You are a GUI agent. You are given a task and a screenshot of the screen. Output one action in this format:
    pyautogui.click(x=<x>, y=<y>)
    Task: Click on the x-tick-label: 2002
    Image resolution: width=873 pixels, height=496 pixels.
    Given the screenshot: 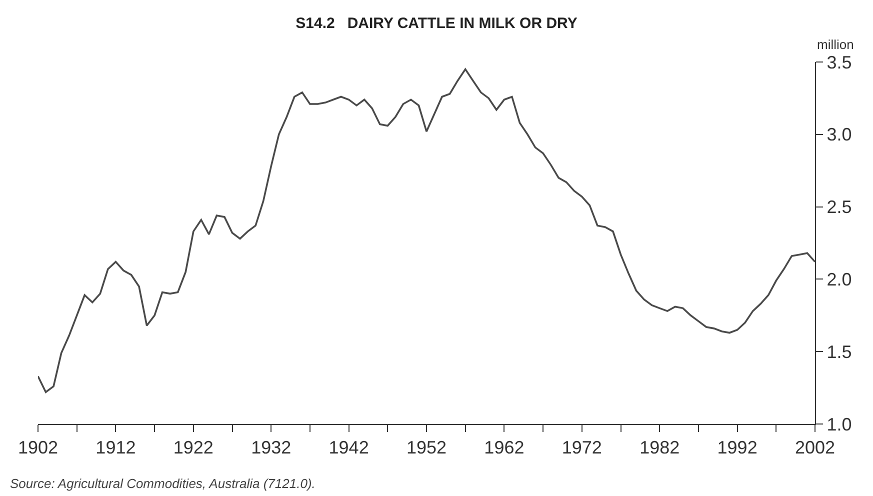 What is the action you would take?
    pyautogui.click(x=815, y=448)
    